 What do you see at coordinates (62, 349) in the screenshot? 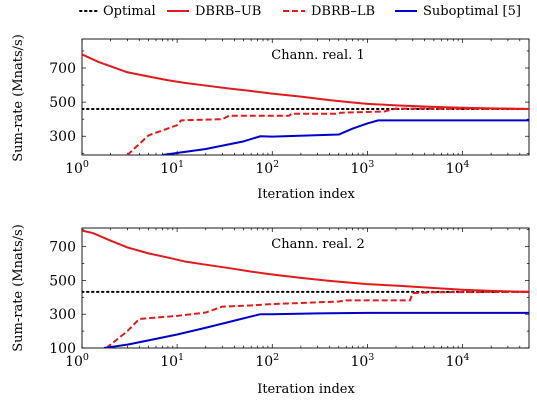
I see `y-tick-label: 100` at bounding box center [62, 349].